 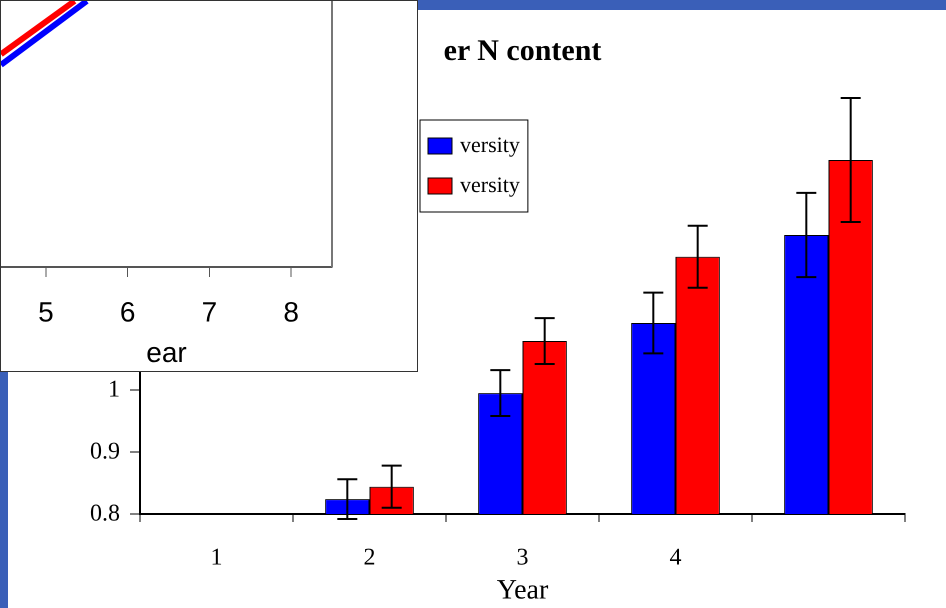 I want to click on x-tick-label: 8, so click(x=291, y=312).